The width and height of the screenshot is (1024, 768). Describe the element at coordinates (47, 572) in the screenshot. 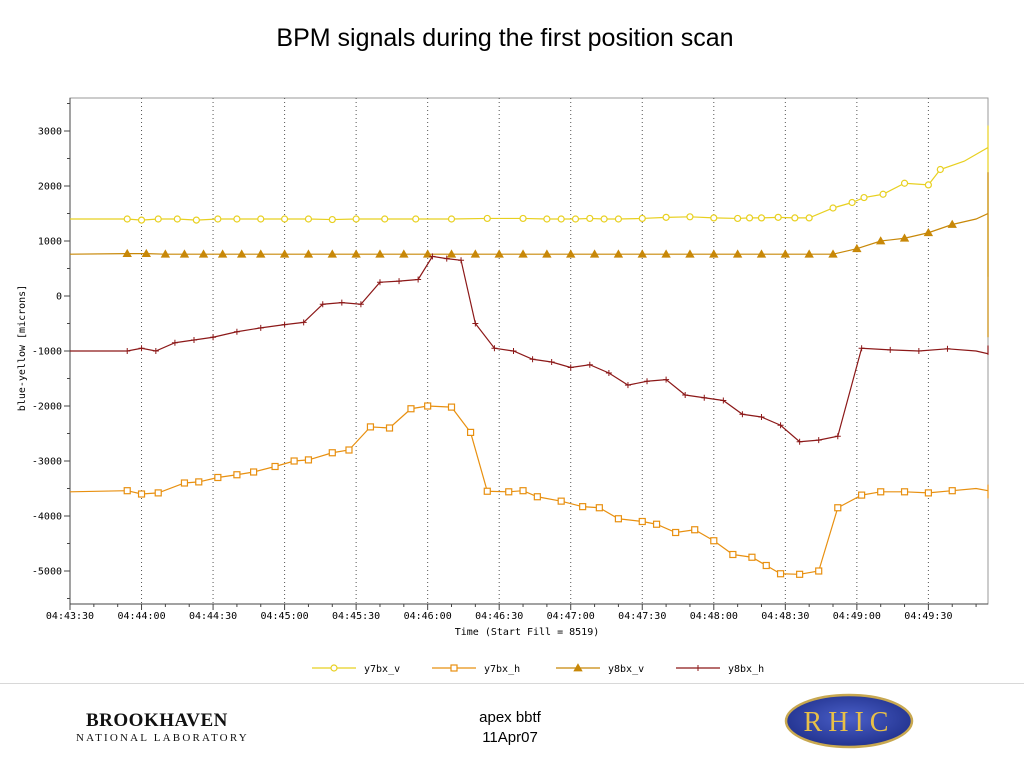

I see `y-tick-label: -5000` at that location.